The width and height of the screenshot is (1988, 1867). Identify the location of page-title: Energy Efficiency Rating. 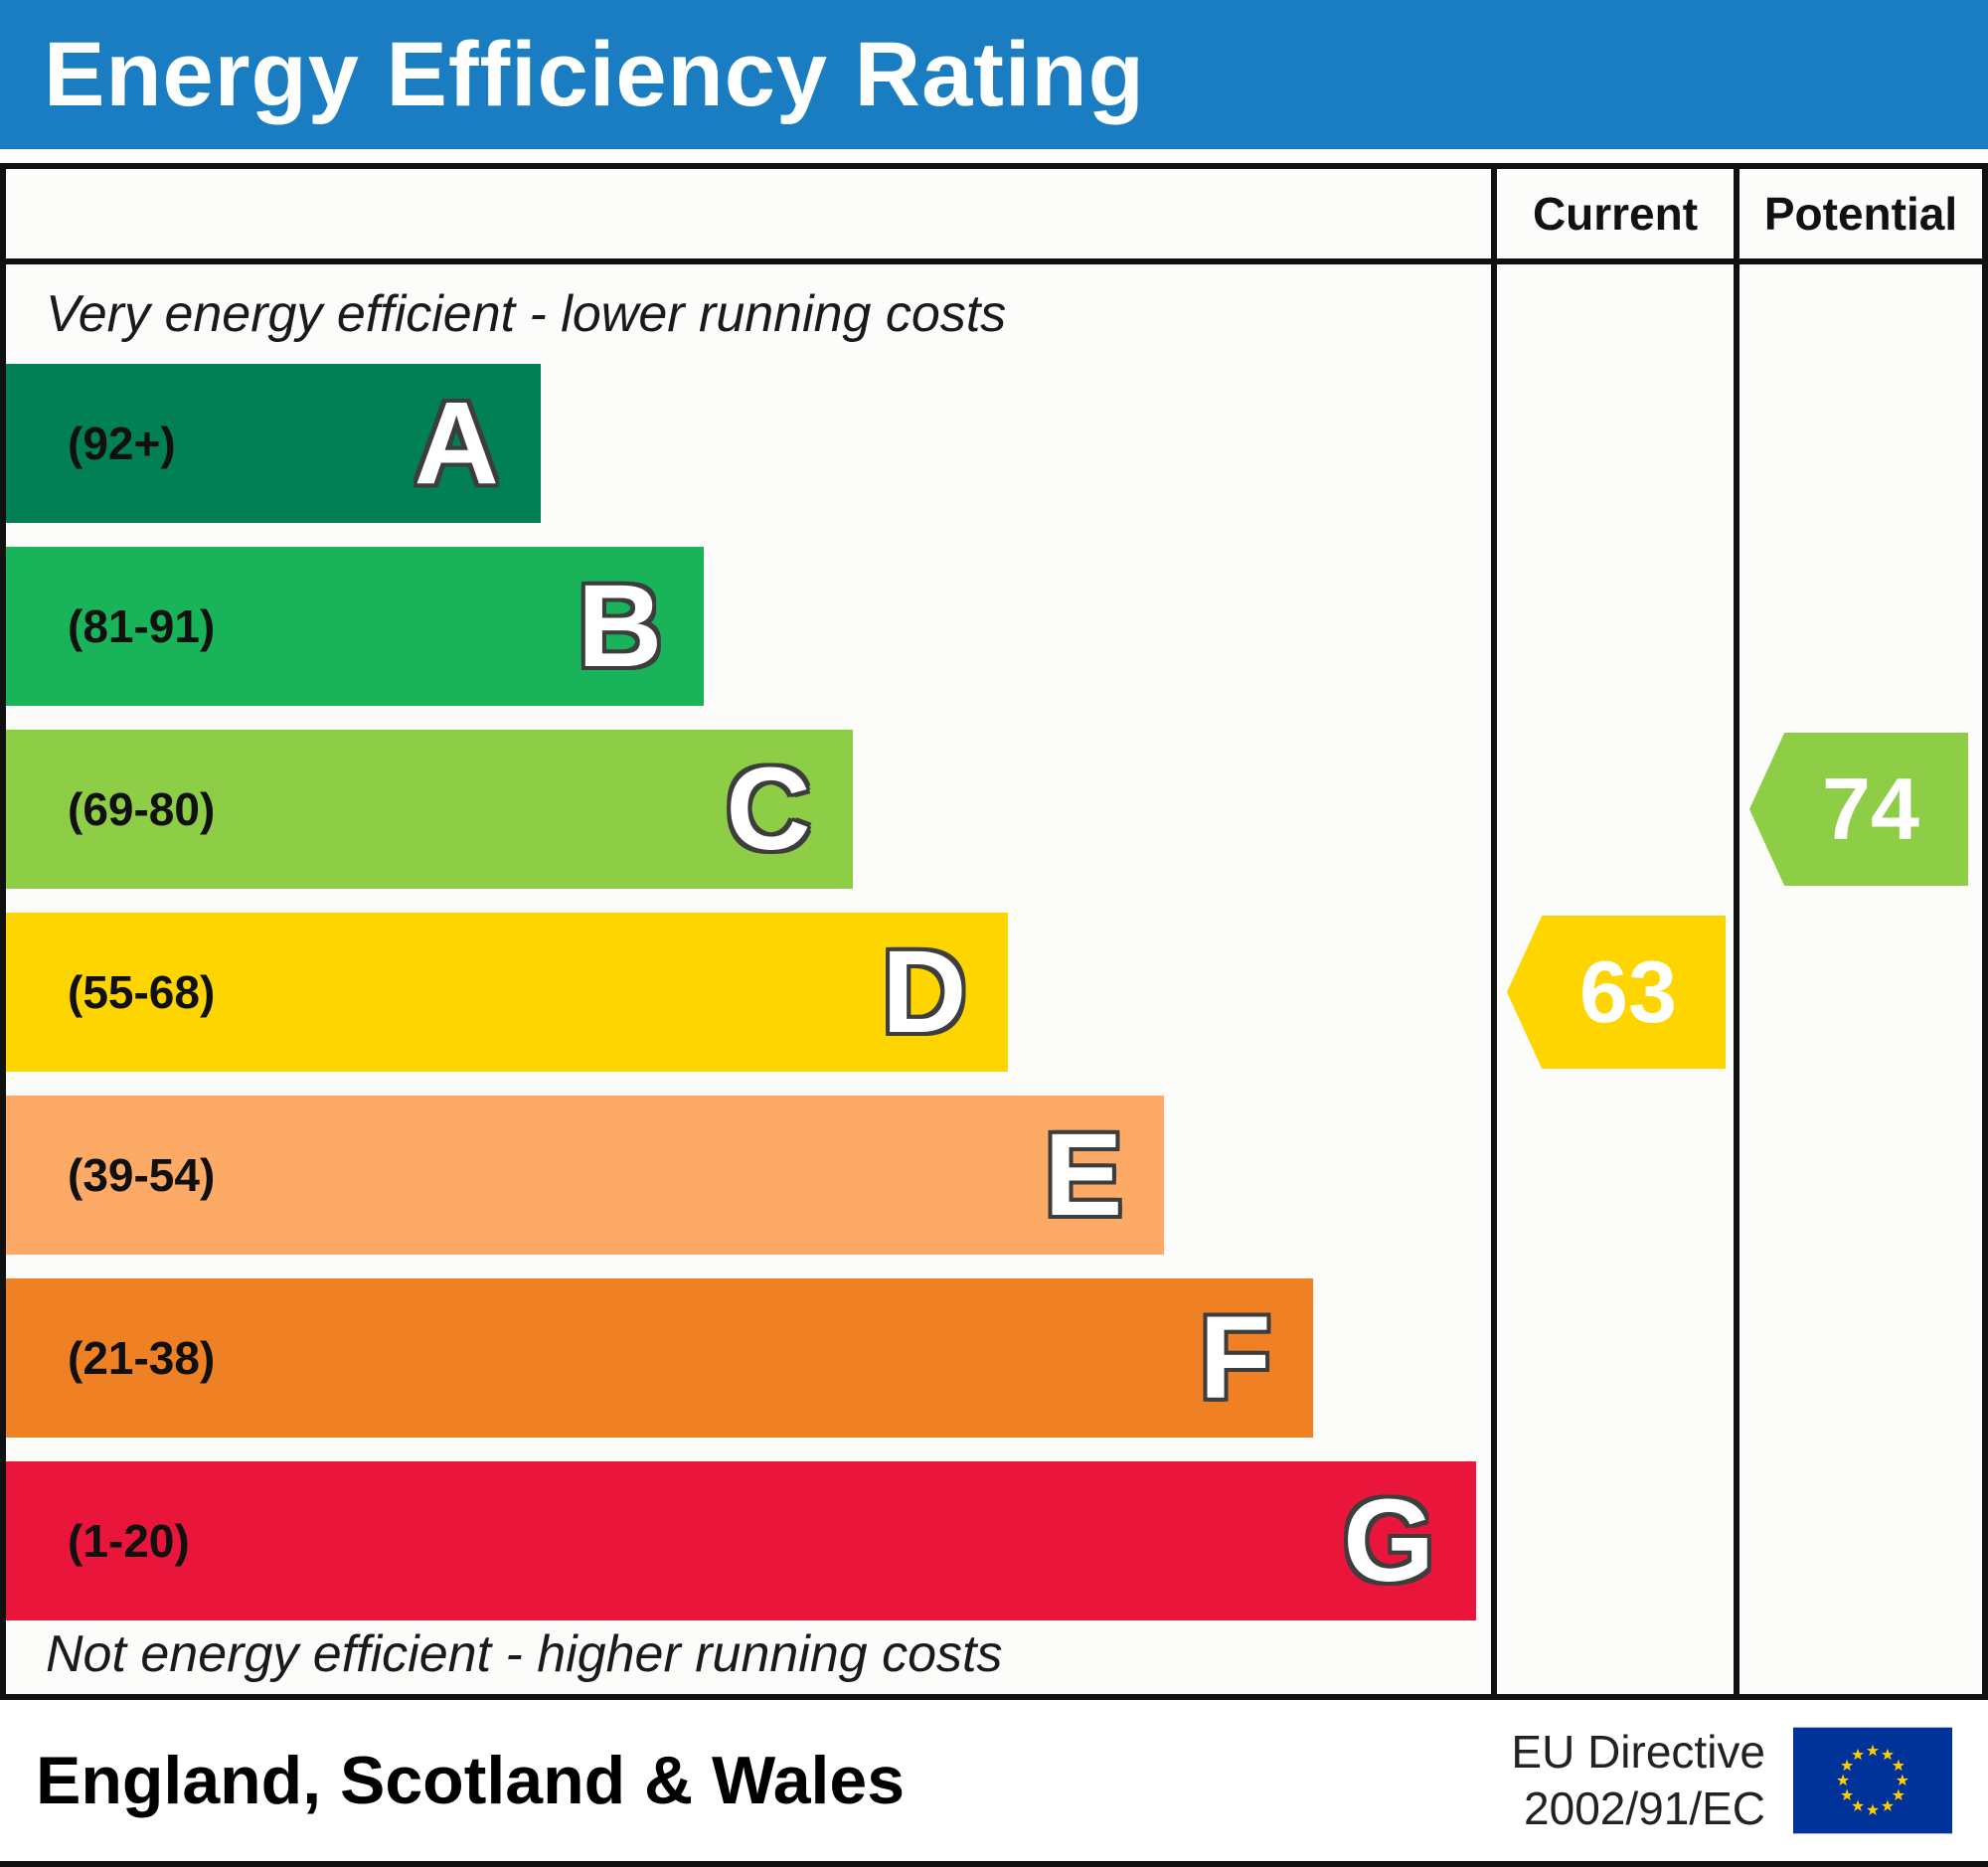
(594, 74).